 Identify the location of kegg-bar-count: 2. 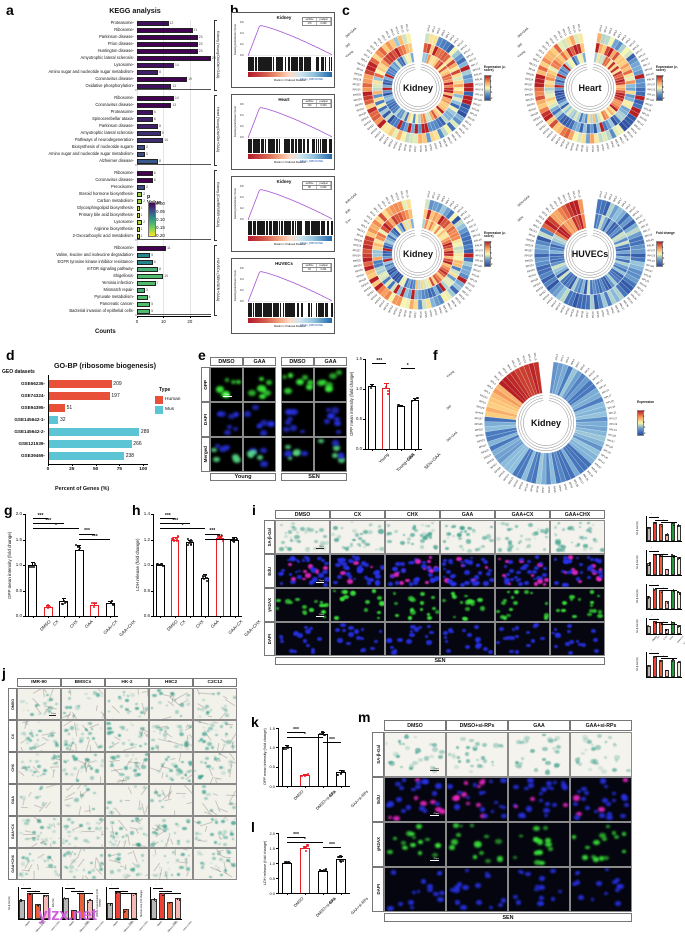
(144, 201).